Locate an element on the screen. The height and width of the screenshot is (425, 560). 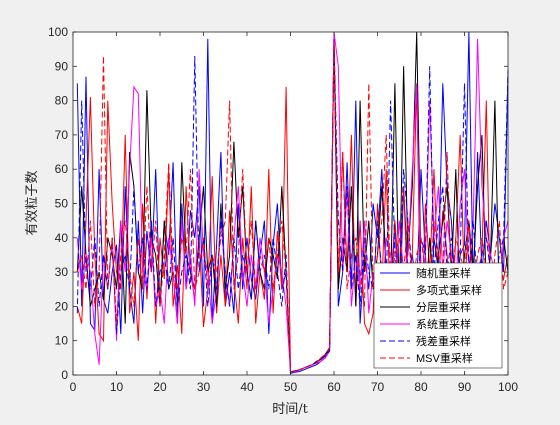
x-tick-label: 60 is located at coordinates (334, 387).